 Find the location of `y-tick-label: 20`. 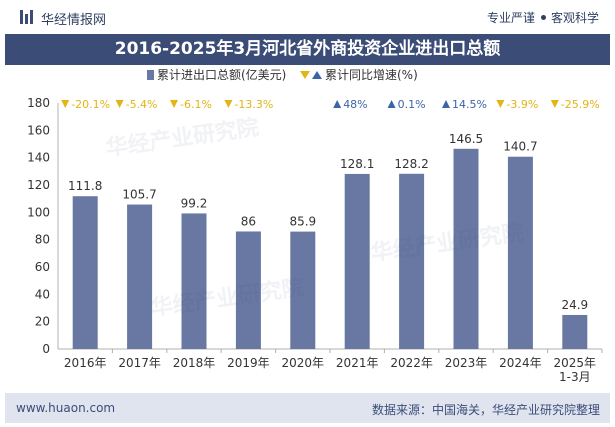

y-tick-label: 20 is located at coordinates (42, 322).